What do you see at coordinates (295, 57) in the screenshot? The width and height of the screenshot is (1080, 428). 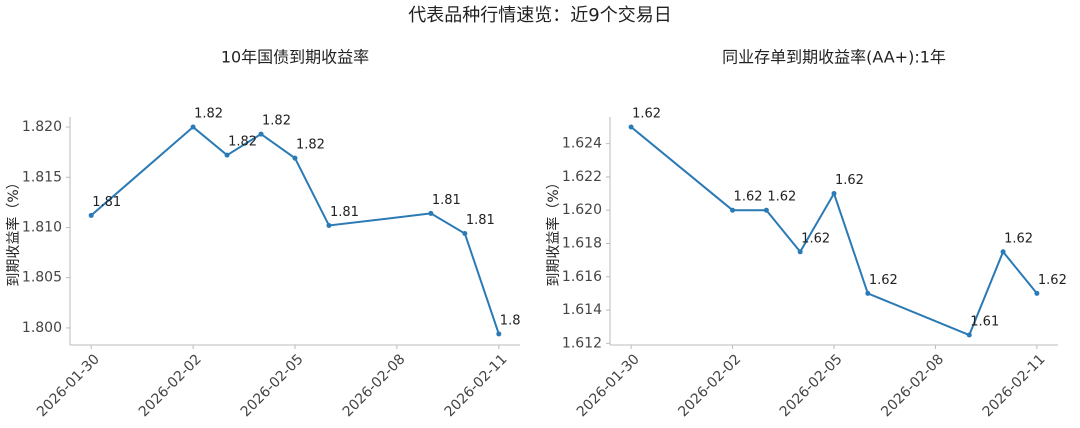 I see `subplot-title: 10年国债到期收益率` at bounding box center [295, 57].